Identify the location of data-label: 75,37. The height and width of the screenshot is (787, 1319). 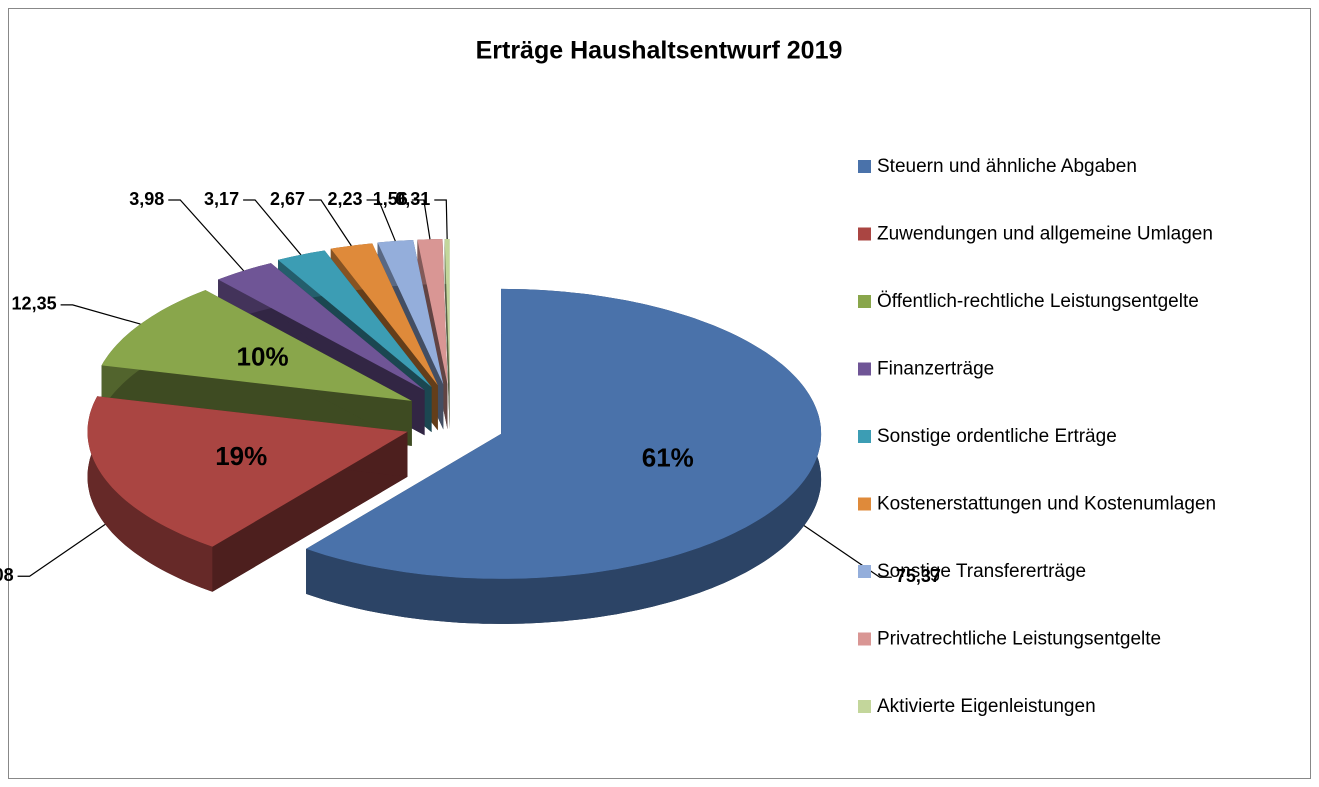
(918, 576).